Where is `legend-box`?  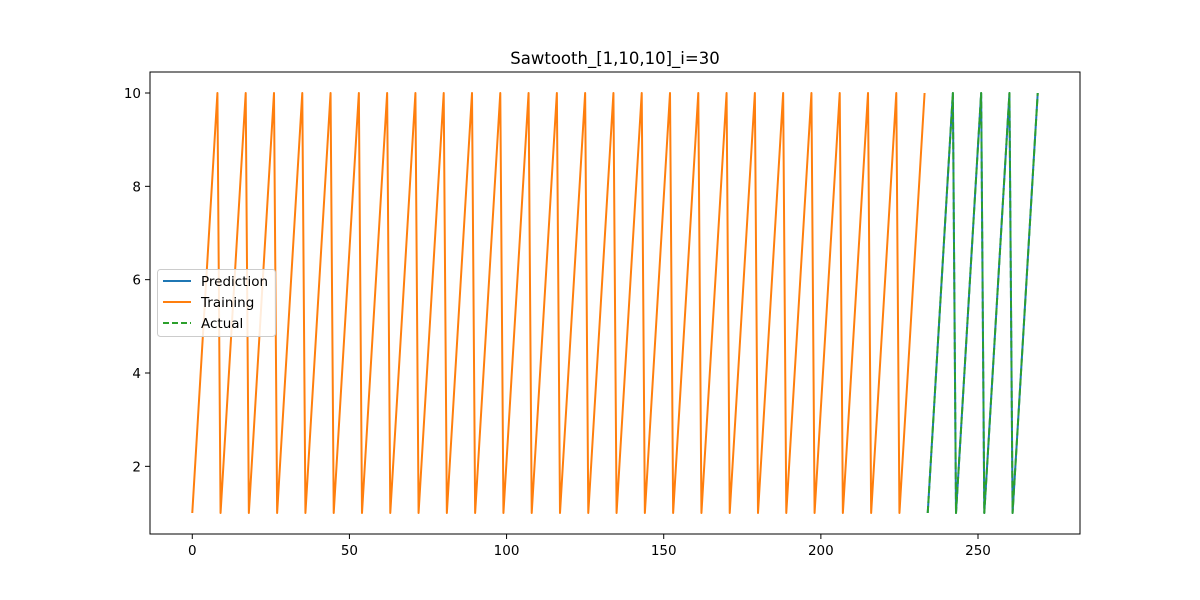 legend-box is located at coordinates (216, 303).